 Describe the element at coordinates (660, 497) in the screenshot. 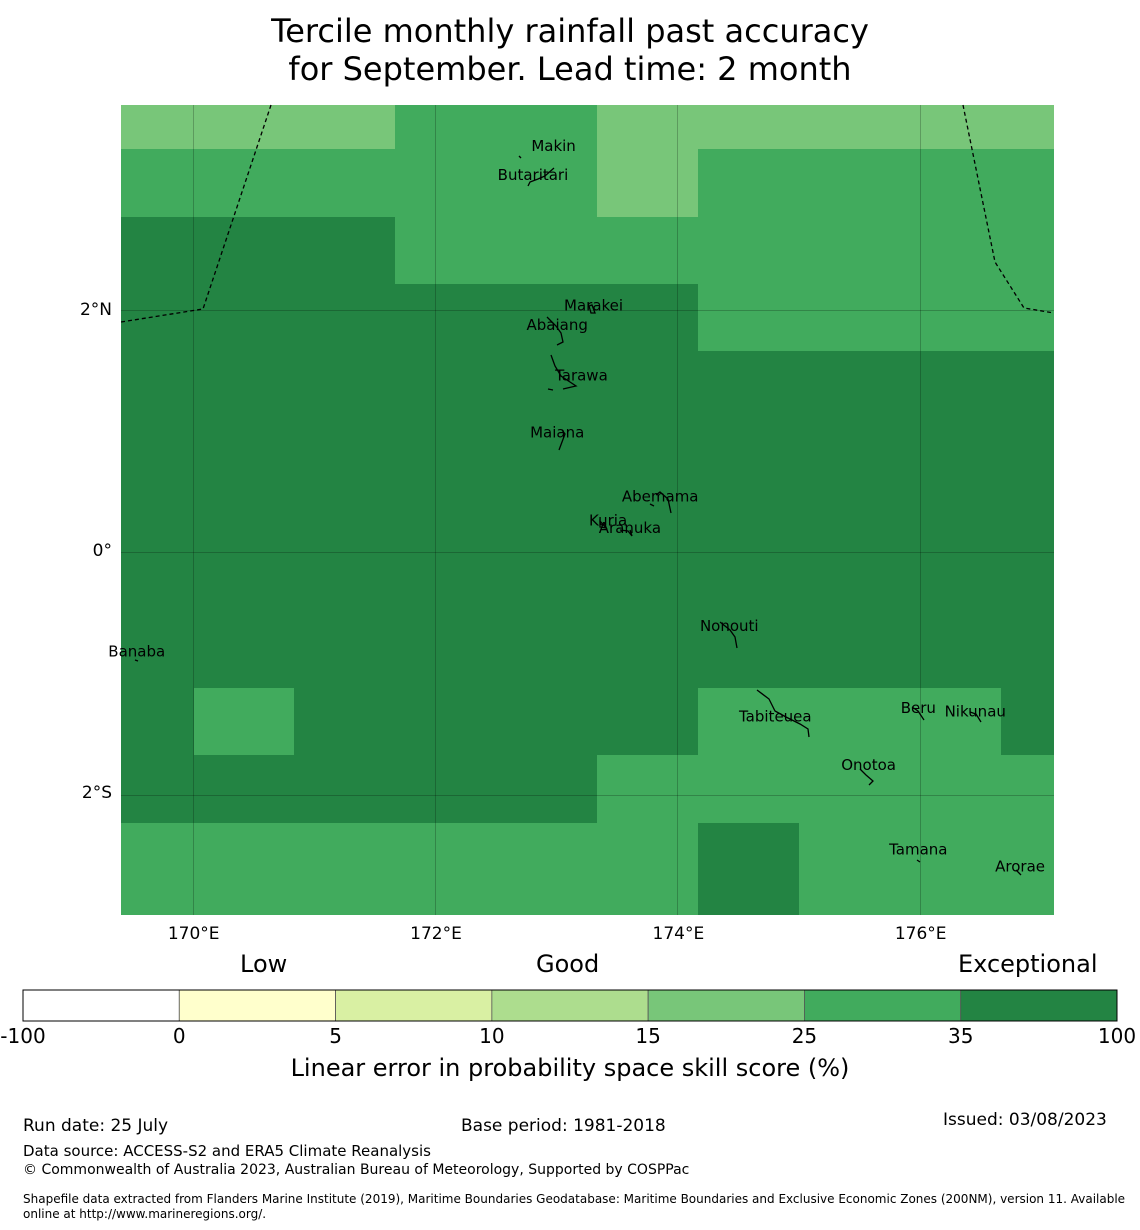

I see `island-label-abemama: Abemama` at that location.